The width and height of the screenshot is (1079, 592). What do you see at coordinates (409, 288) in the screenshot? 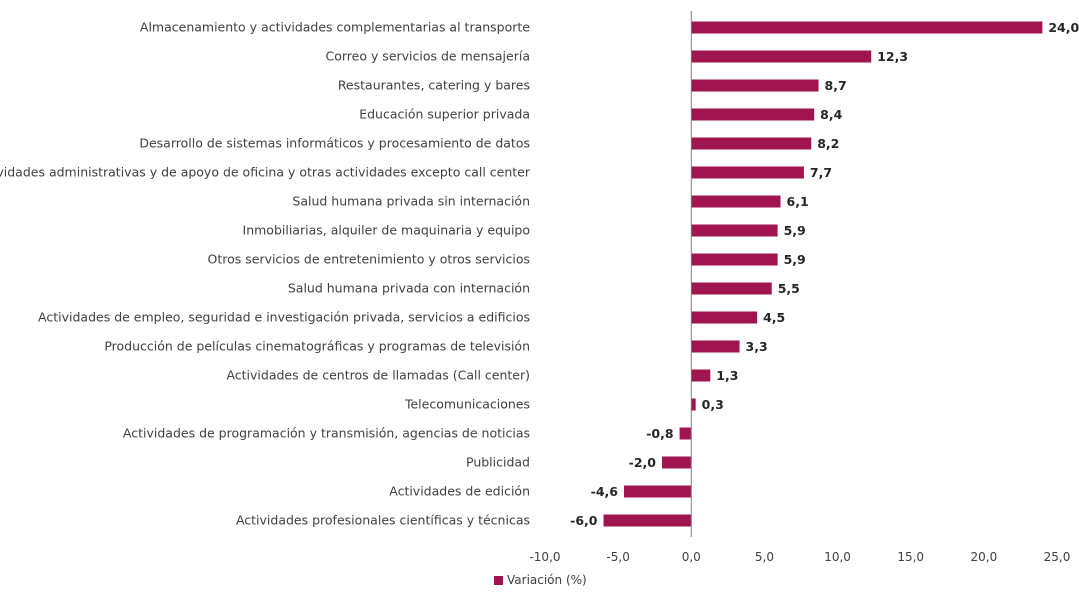
I see `category-label: Salud humana privada con internación` at bounding box center [409, 288].